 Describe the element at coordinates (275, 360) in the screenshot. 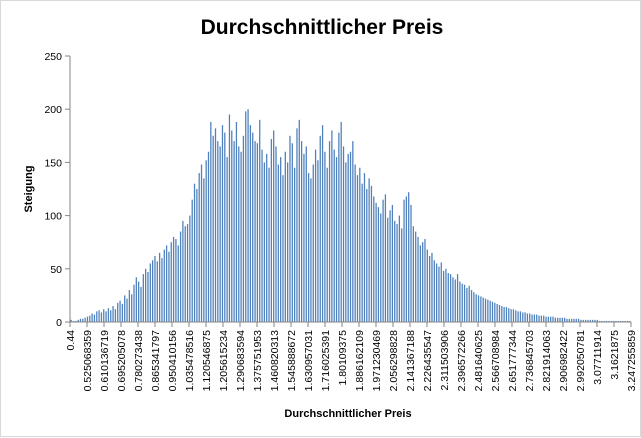

I see `x-tick-label: 1.460820313` at that location.